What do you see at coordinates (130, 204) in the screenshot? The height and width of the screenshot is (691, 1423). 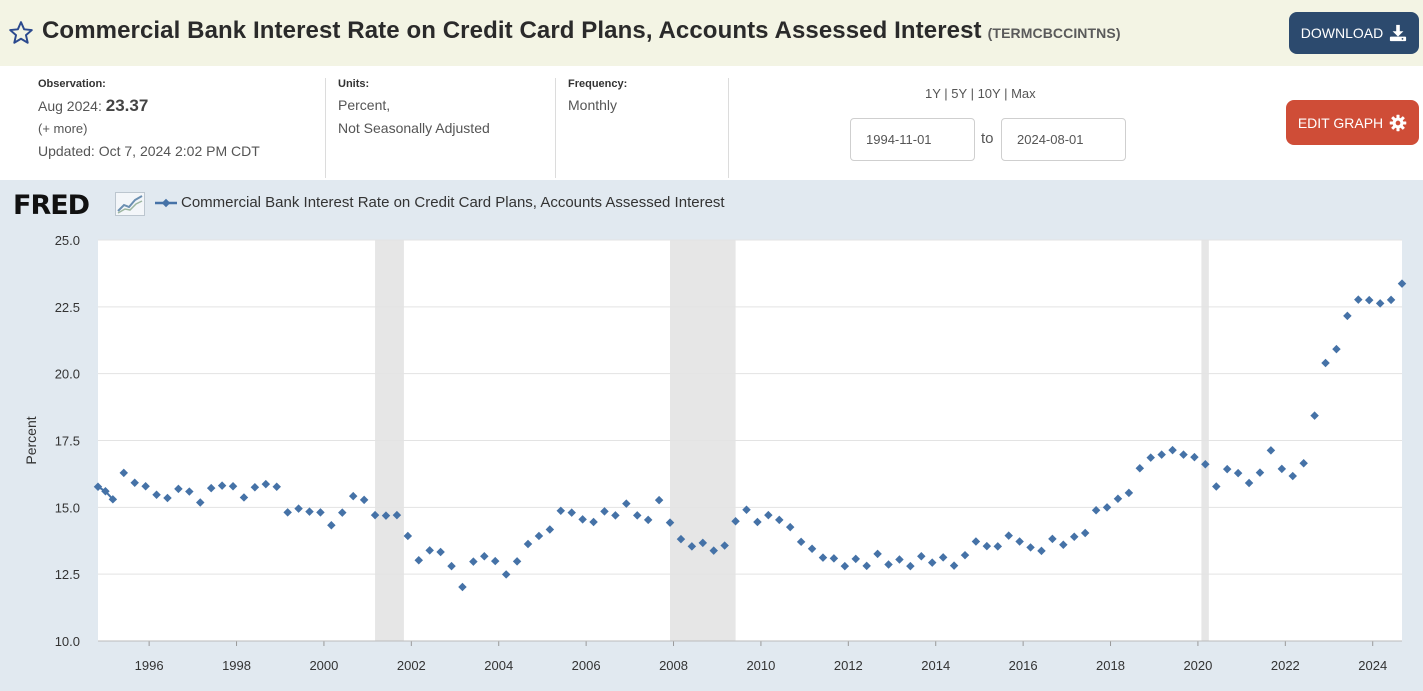 I see `fred-chart-logo-icon` at bounding box center [130, 204].